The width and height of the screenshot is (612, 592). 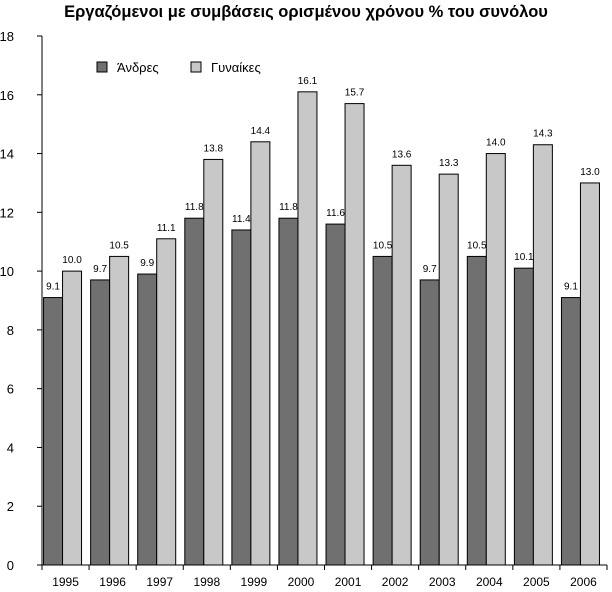 I want to click on x-tick-label: 2003, so click(x=442, y=582).